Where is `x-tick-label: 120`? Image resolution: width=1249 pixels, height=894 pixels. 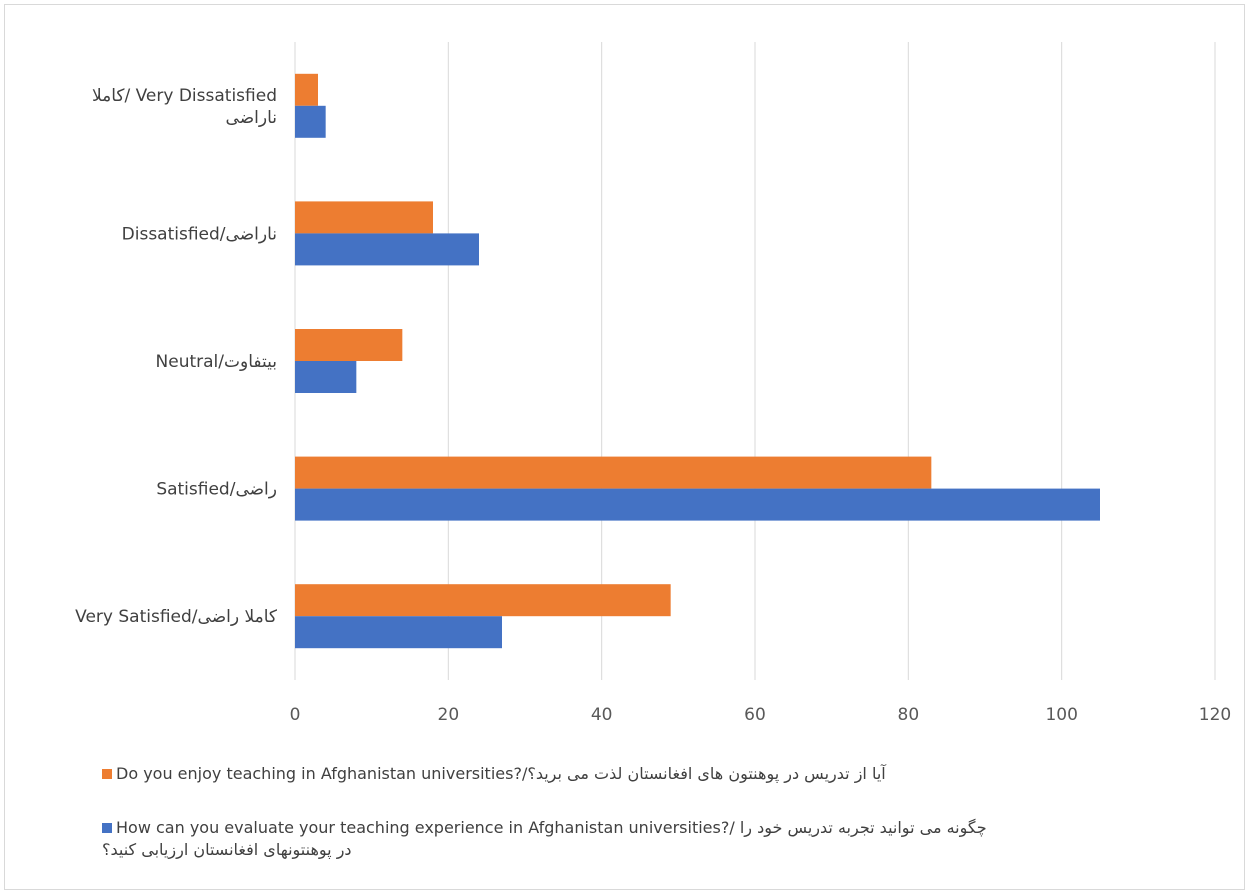
x-tick-label: 120 is located at coordinates (1215, 715).